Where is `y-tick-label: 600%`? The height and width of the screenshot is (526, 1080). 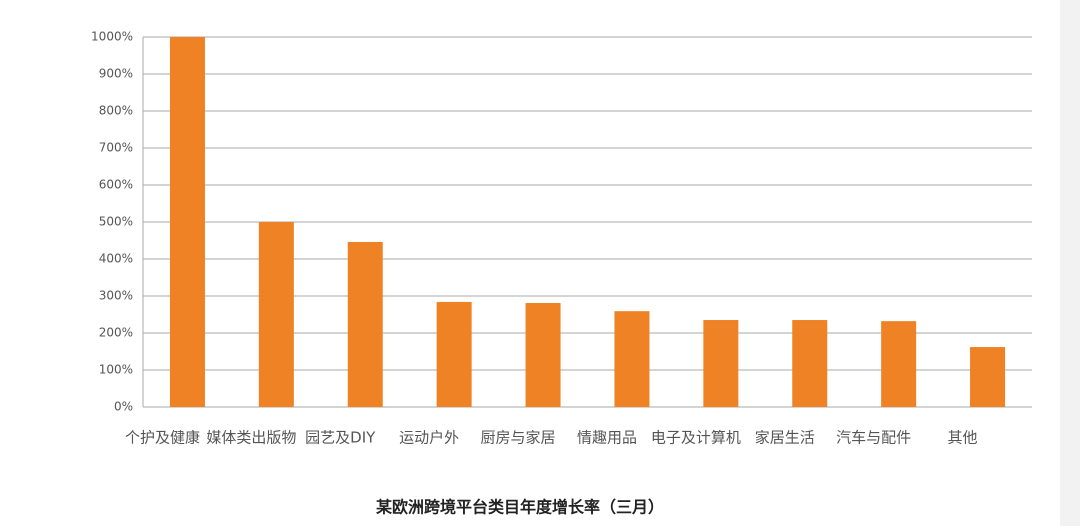 y-tick-label: 600% is located at coordinates (116, 185).